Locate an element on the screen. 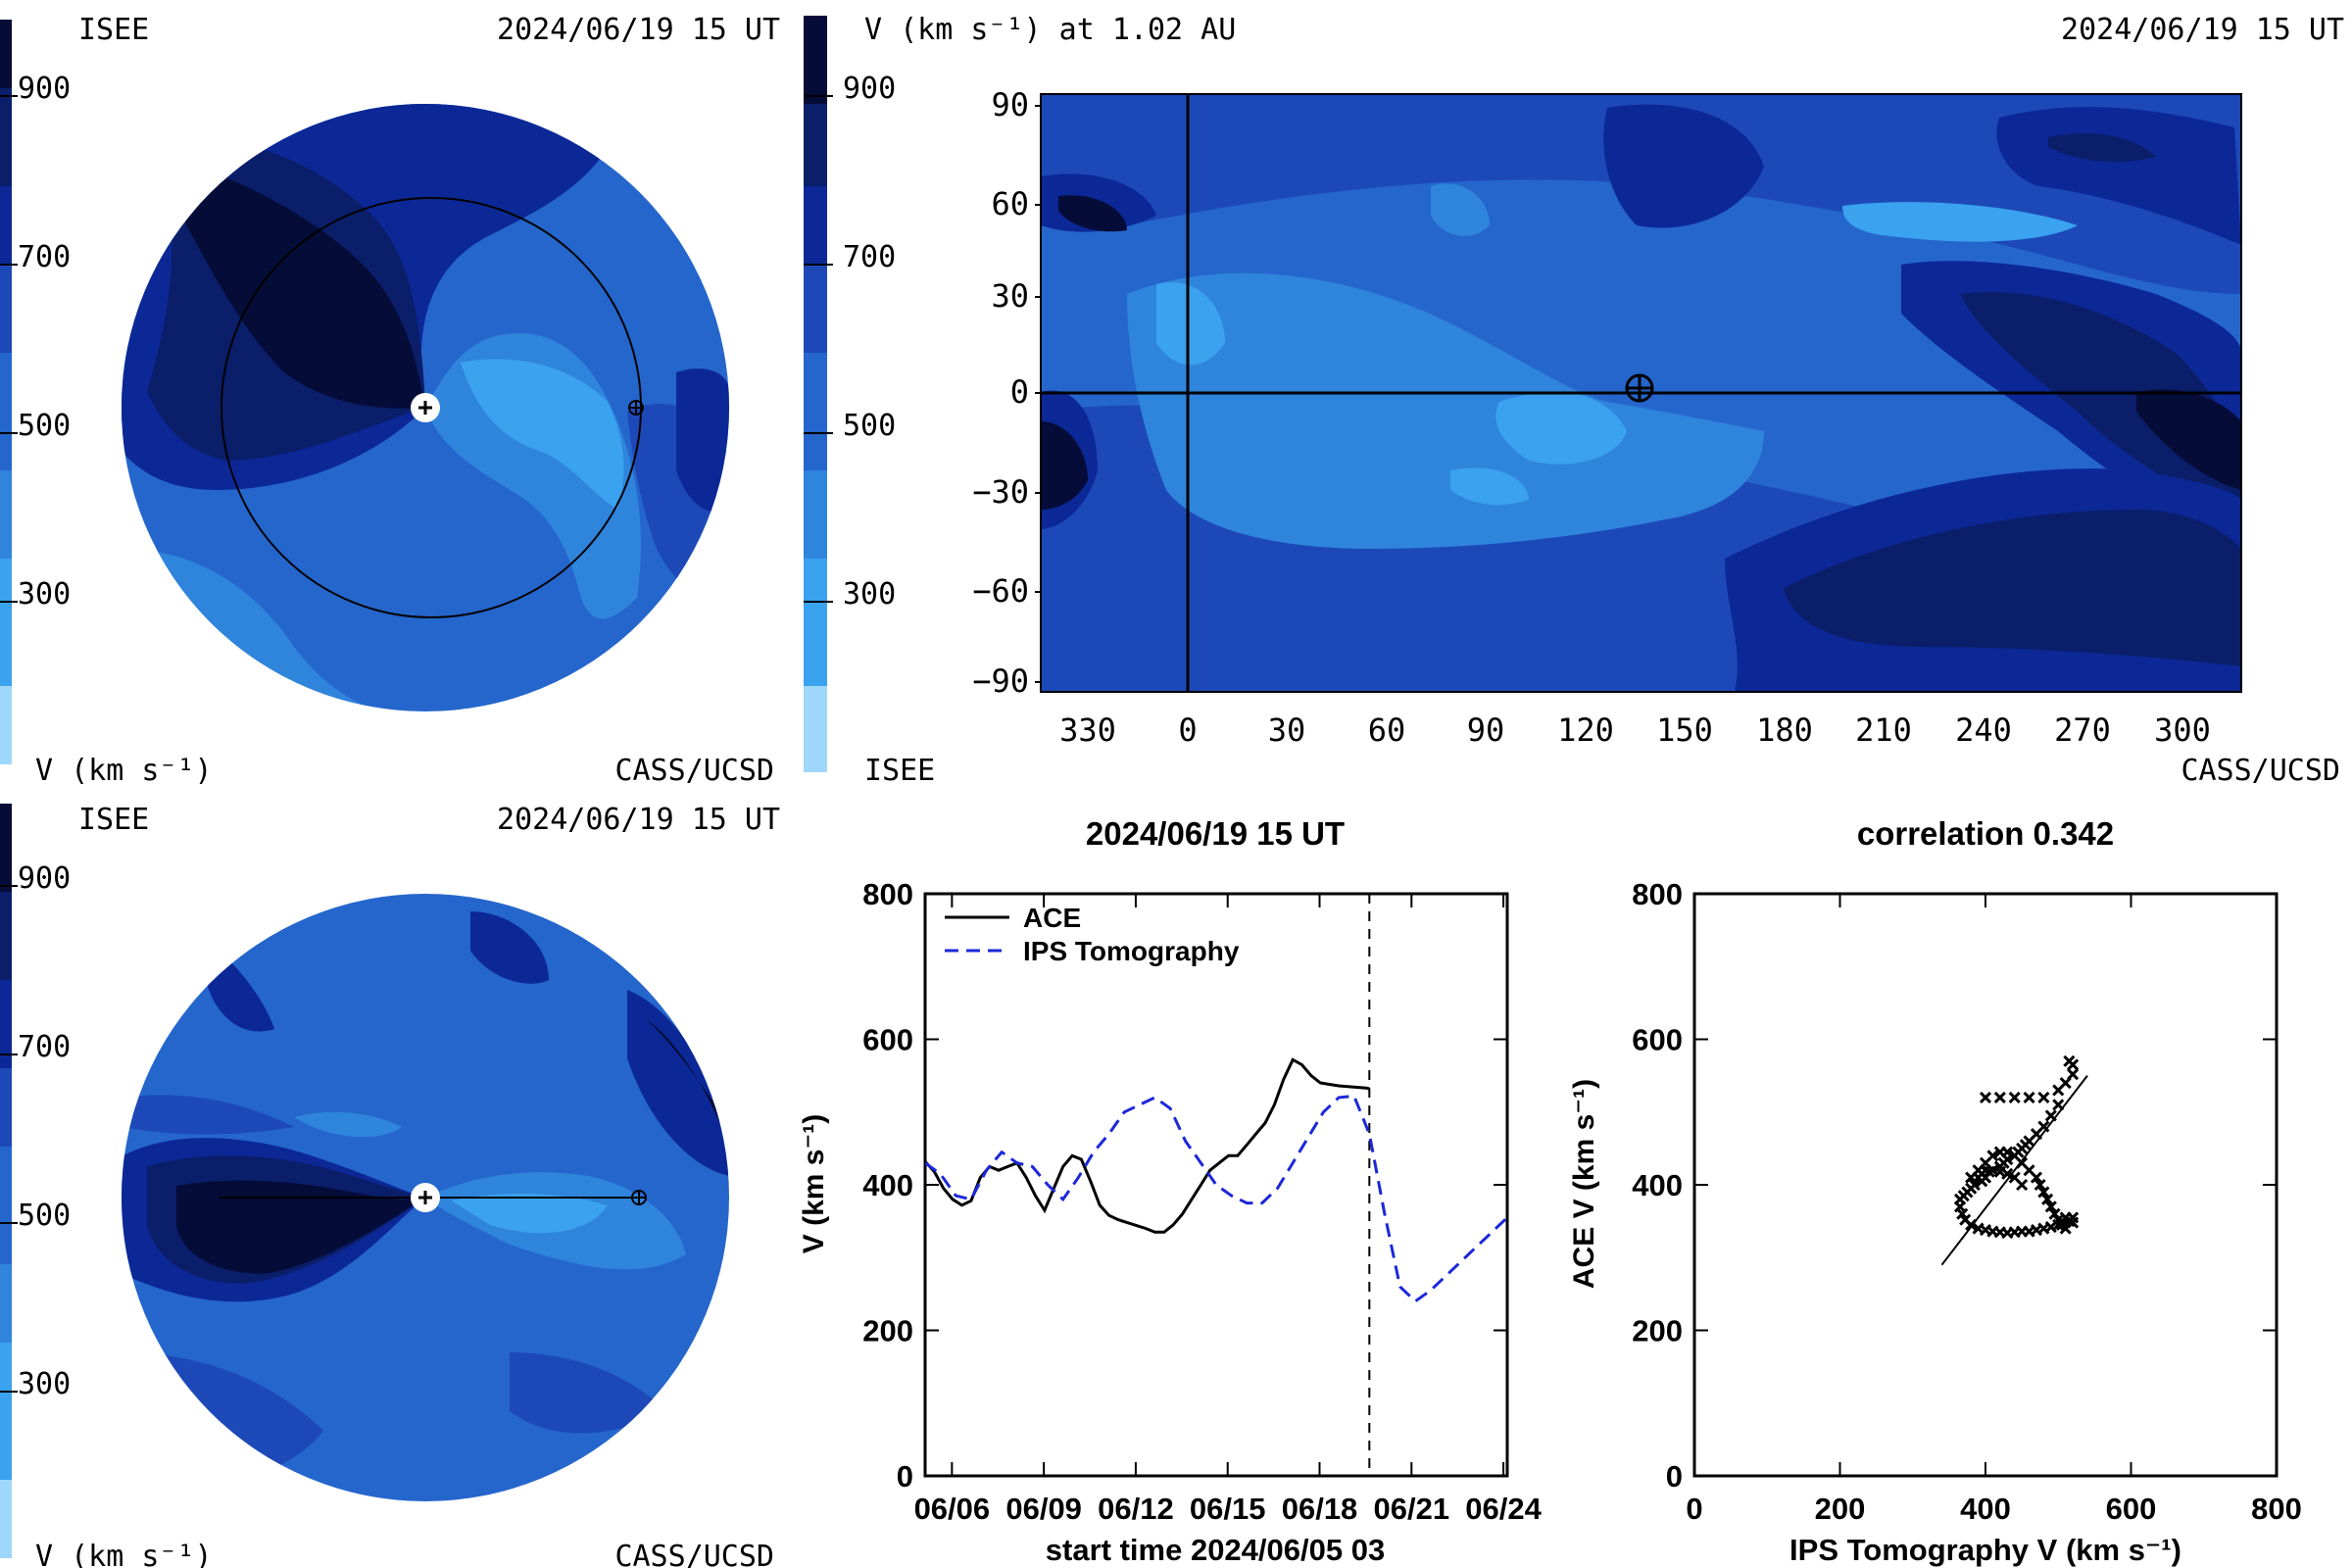  x-tick-label: 06/21 is located at coordinates (1412, 1509).